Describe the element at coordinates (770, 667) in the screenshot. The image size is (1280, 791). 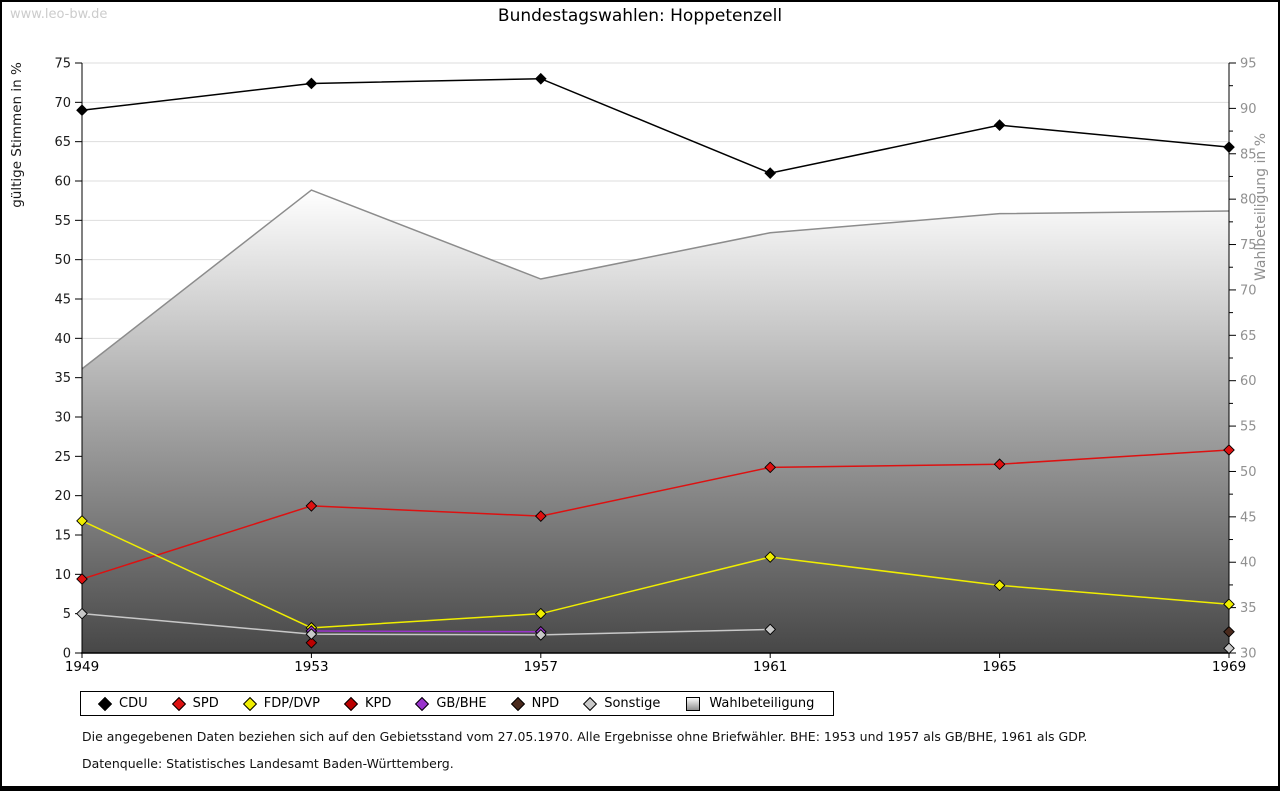
I see `svg-text: 1961` at that location.